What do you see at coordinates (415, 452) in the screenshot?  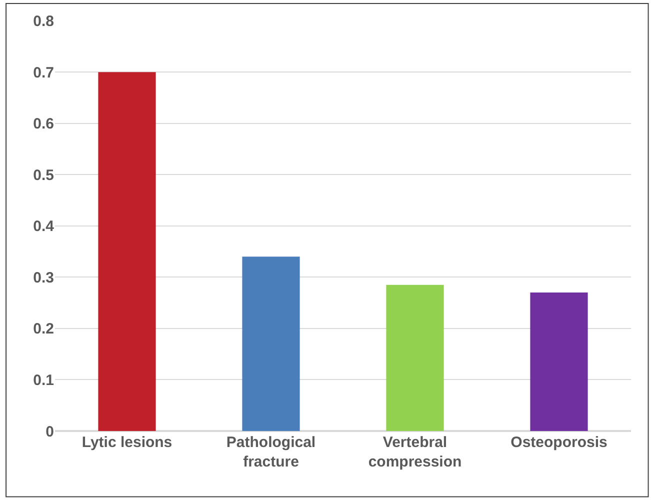 I see `x-tick-label: Vertebral compression` at bounding box center [415, 452].